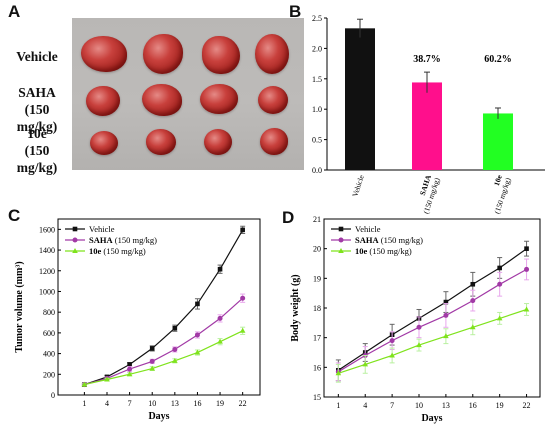 This screenshot has width=550, height=427. What do you see at coordinates (47, 271) in the screenshot?
I see `chart-c-ytick-label: 1200` at bounding box center [47, 271].